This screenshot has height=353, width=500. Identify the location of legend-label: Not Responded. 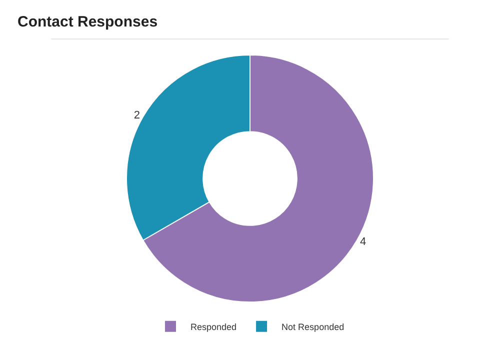
(313, 327).